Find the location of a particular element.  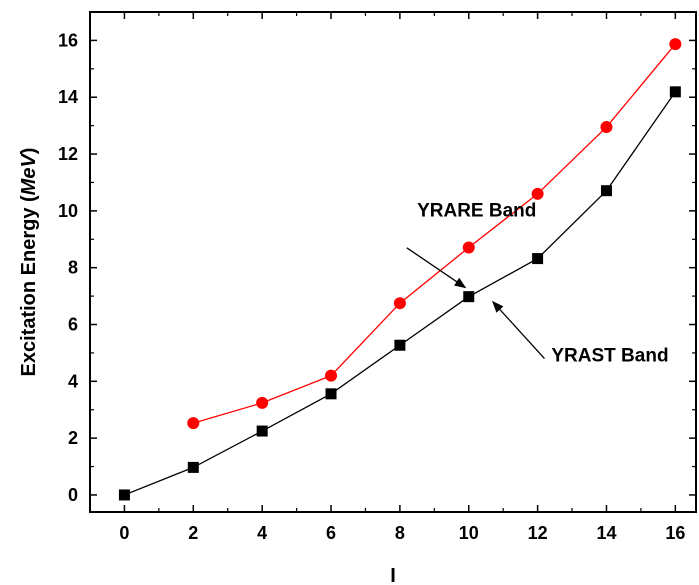

yrast-band-label: YRAST Band is located at coordinates (609, 355).